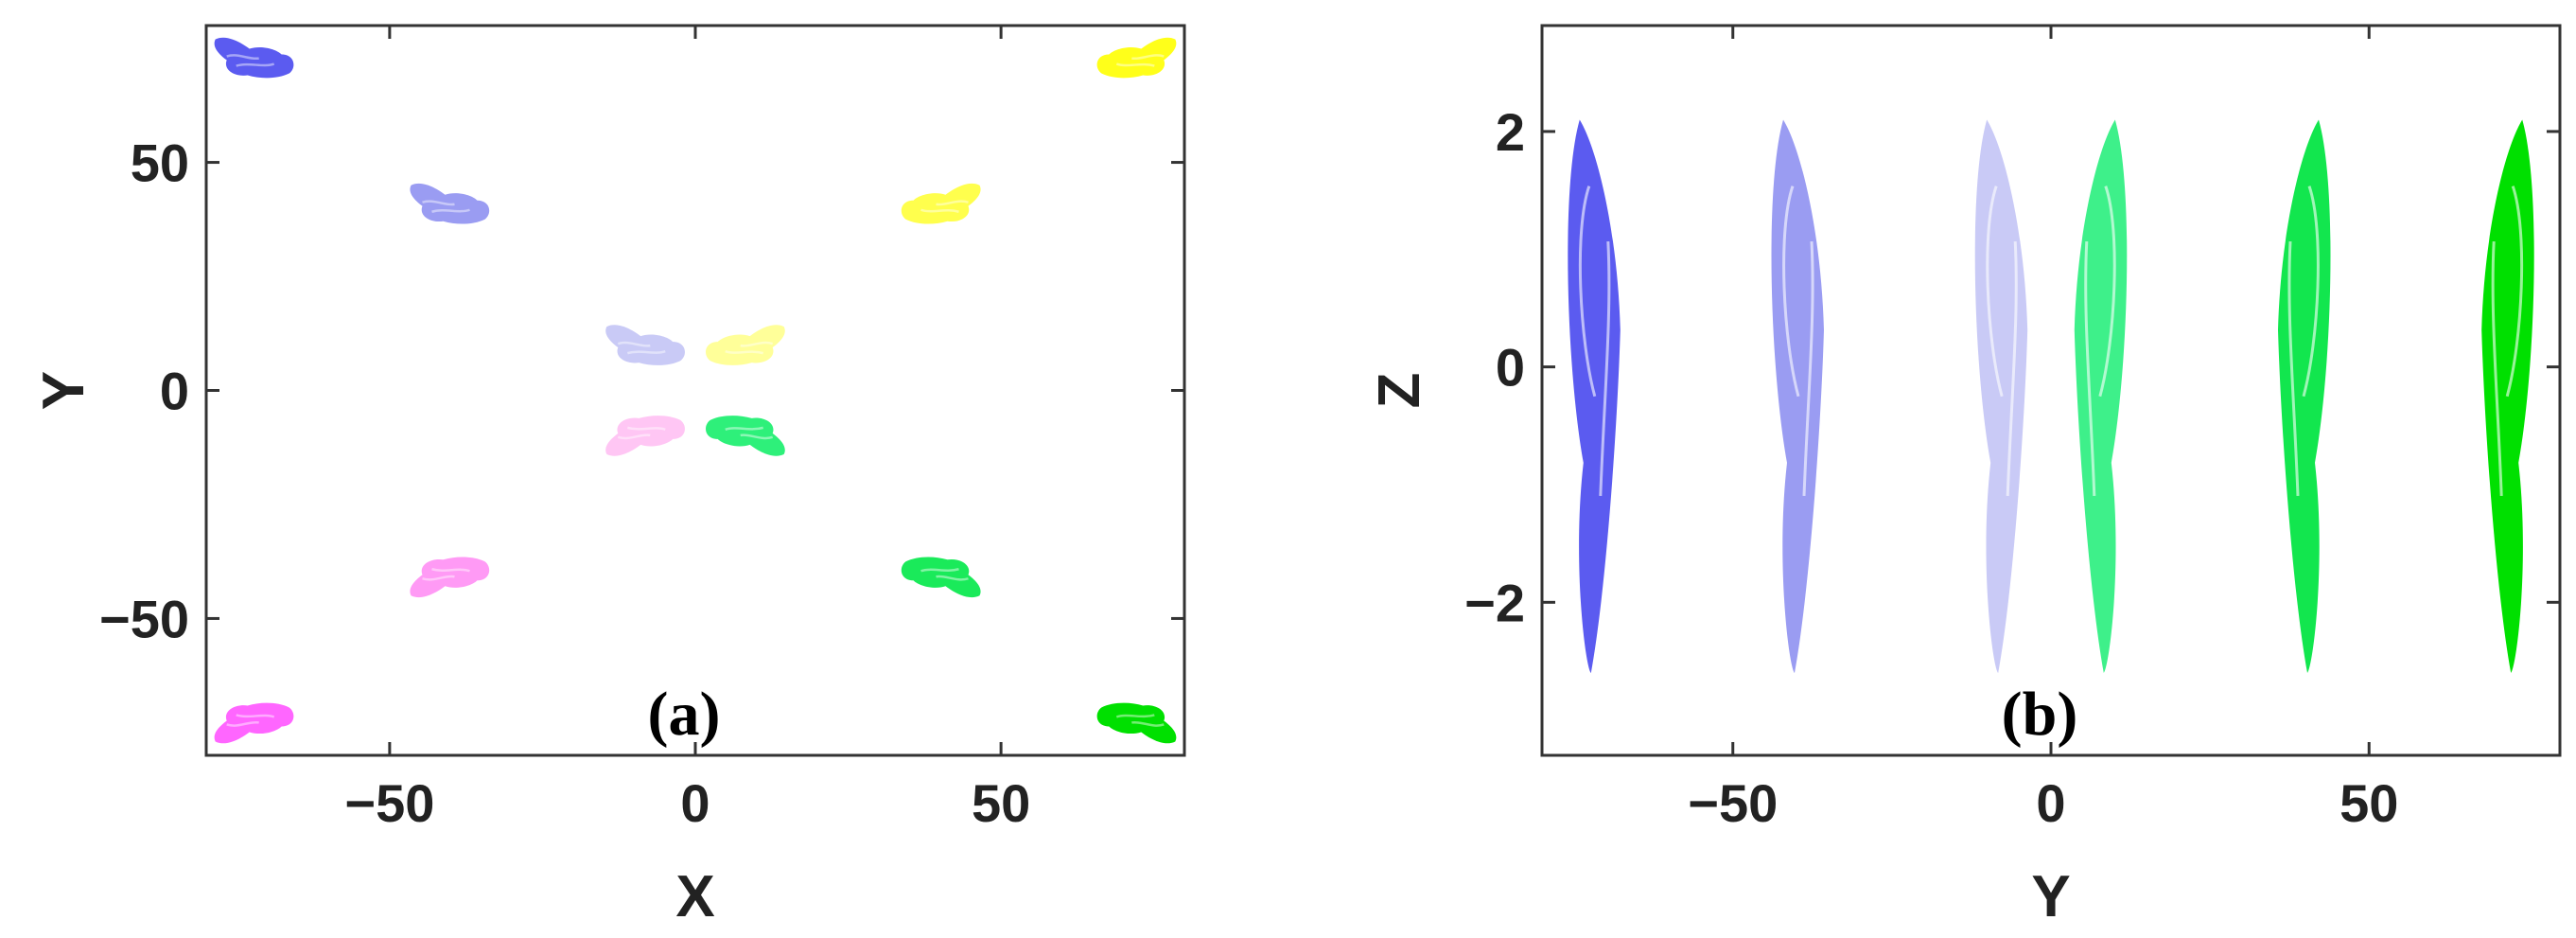 The height and width of the screenshot is (938, 2576). What do you see at coordinates (2051, 896) in the screenshot?
I see `panel-b-x-axis-label: Y` at bounding box center [2051, 896].